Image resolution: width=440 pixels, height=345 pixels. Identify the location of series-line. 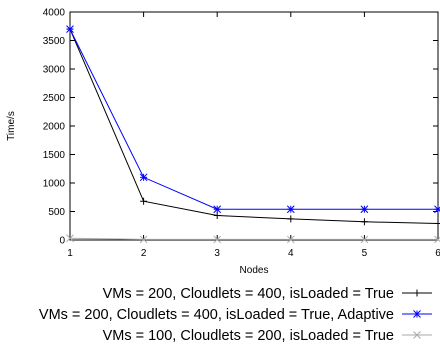
(253, 238).